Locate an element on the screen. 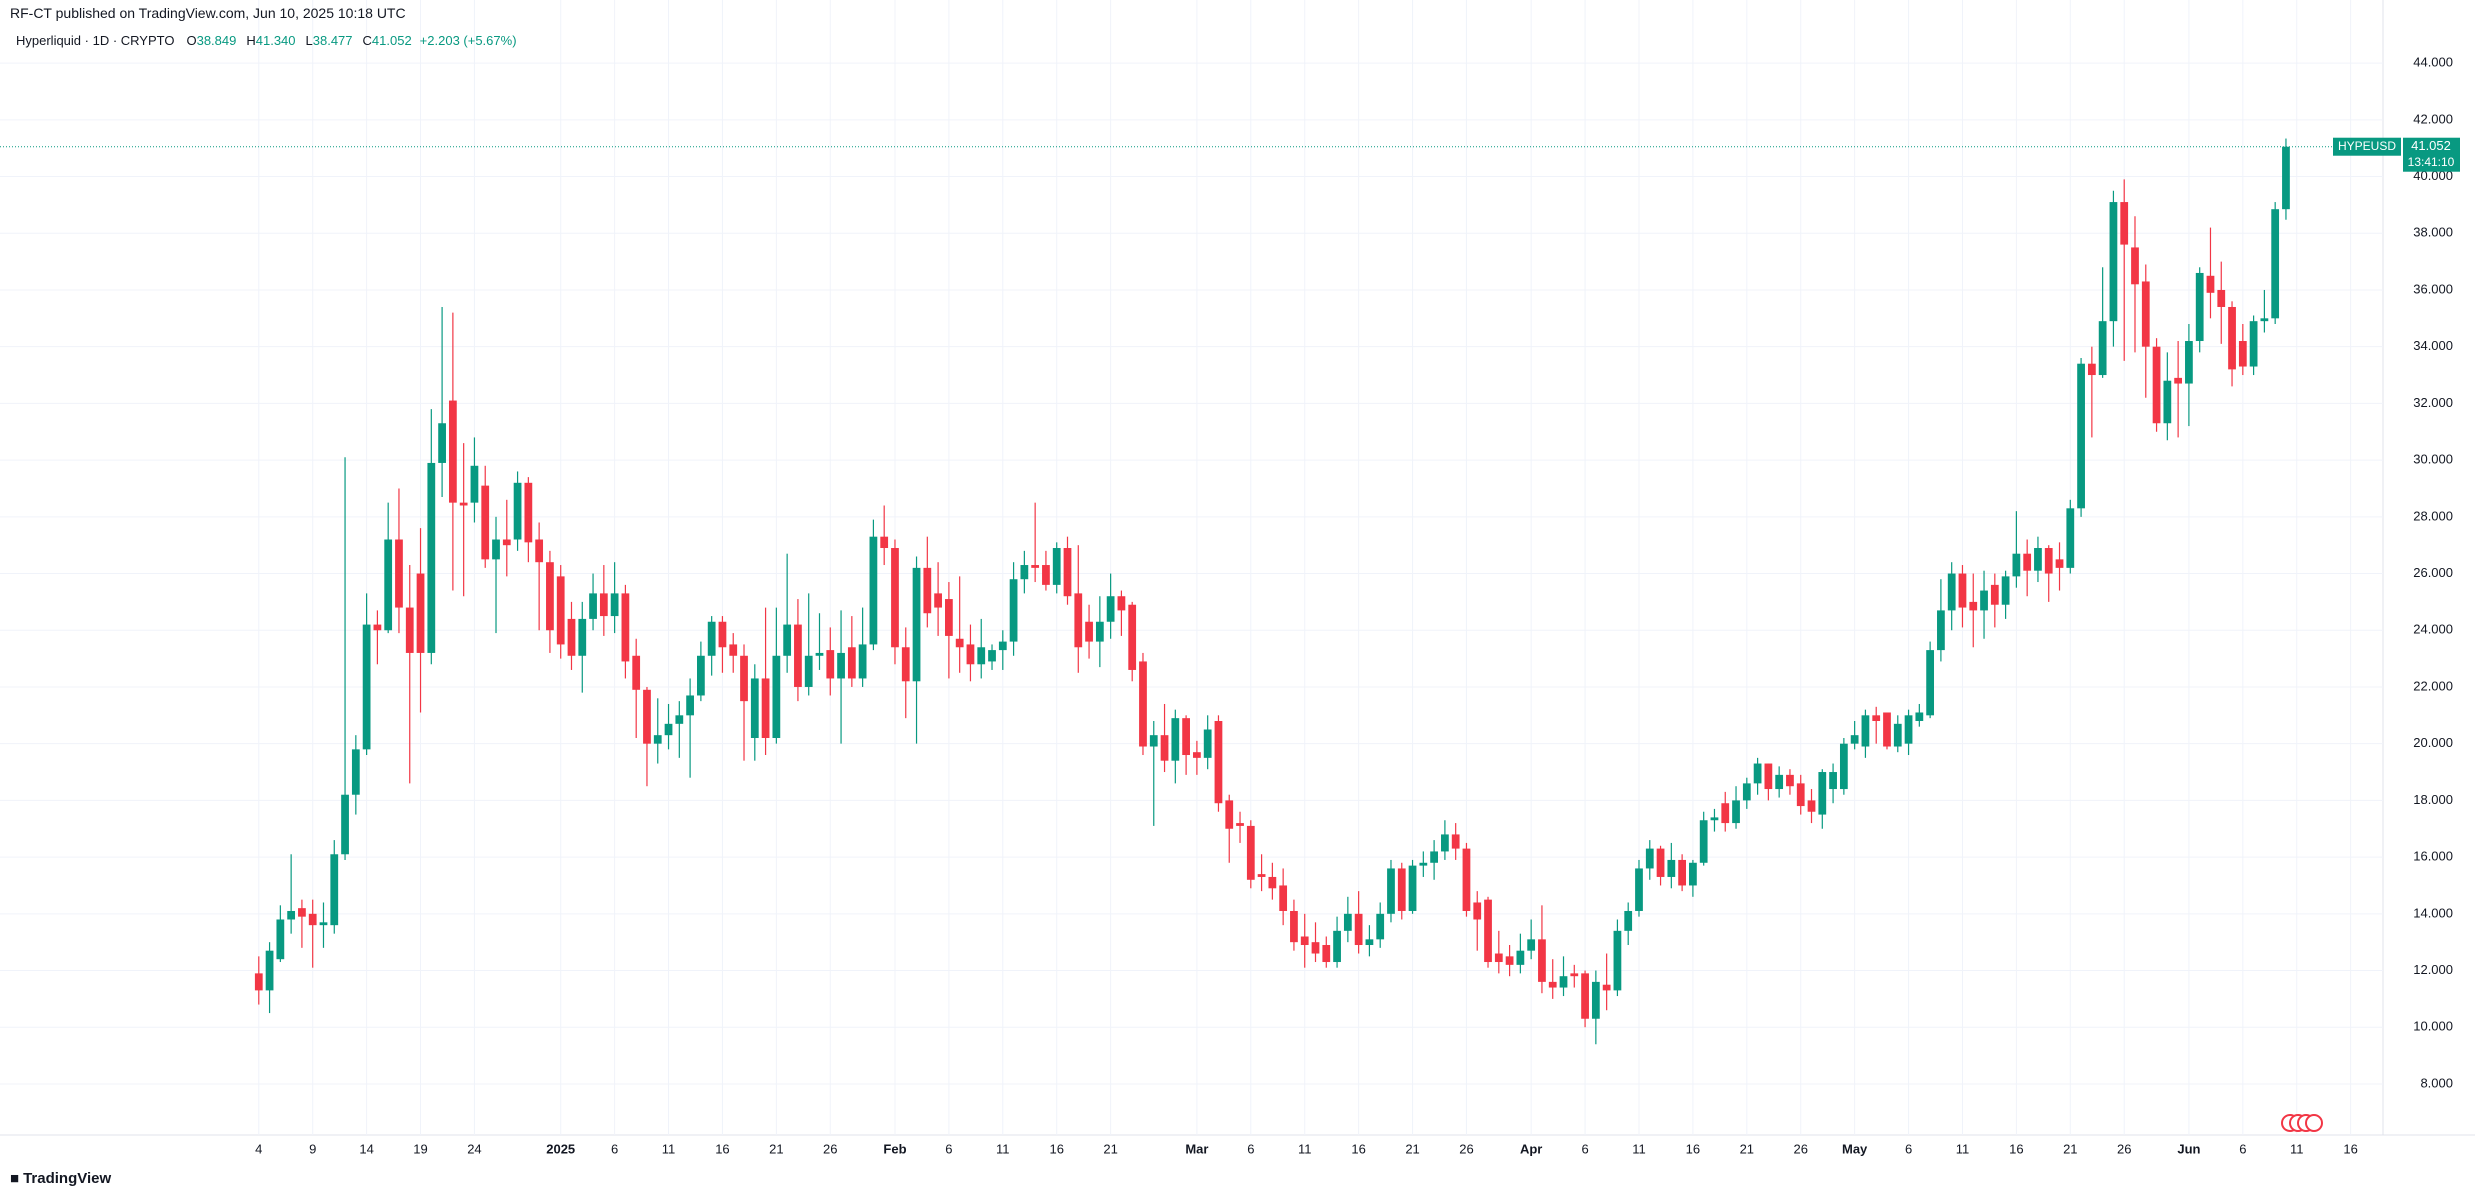 The image size is (2475, 1199). y-tick-label: 42.000 is located at coordinates (2433, 118).